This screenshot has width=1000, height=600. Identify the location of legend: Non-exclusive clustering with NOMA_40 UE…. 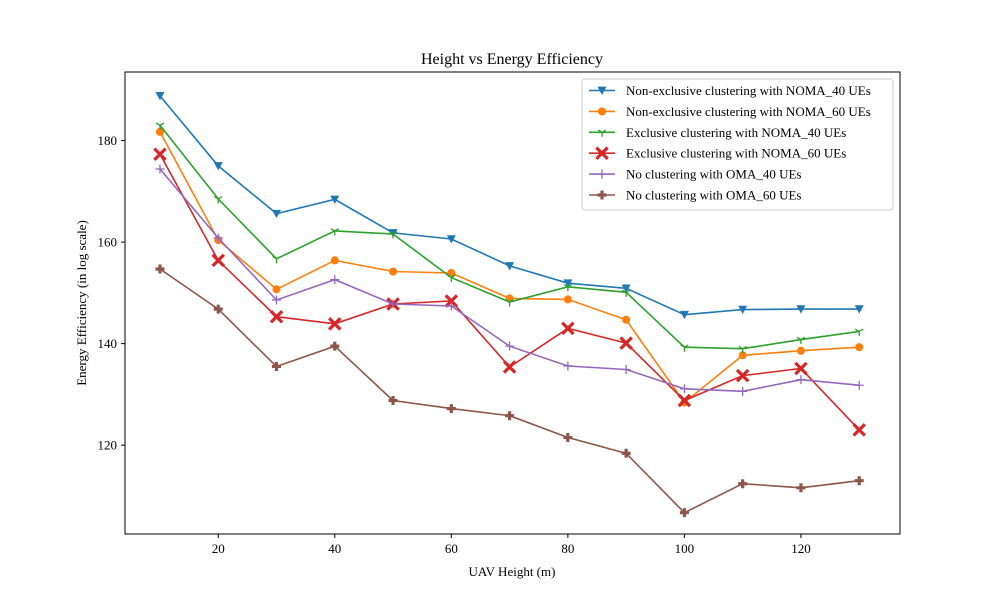
(737, 144).